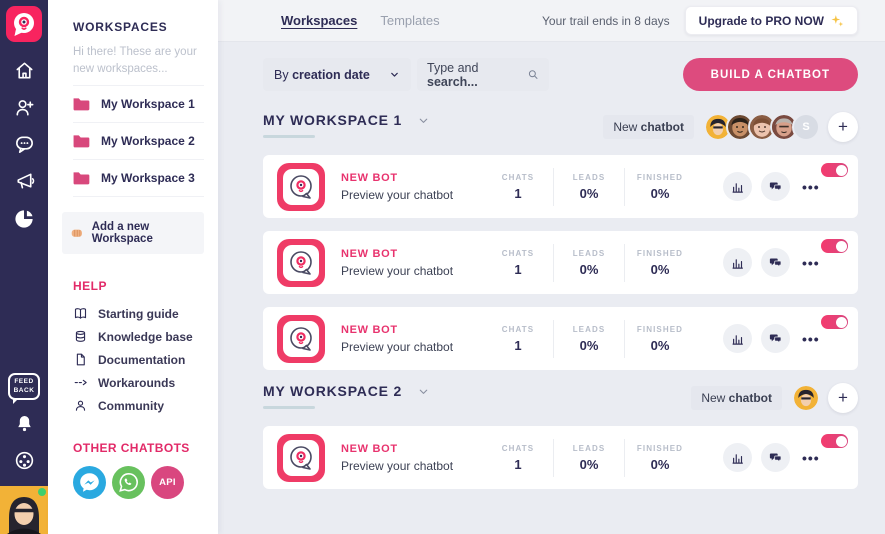 Image resolution: width=885 pixels, height=534 pixels. Describe the element at coordinates (518, 345) in the screenshot. I see `stat-value: 1` at that location.